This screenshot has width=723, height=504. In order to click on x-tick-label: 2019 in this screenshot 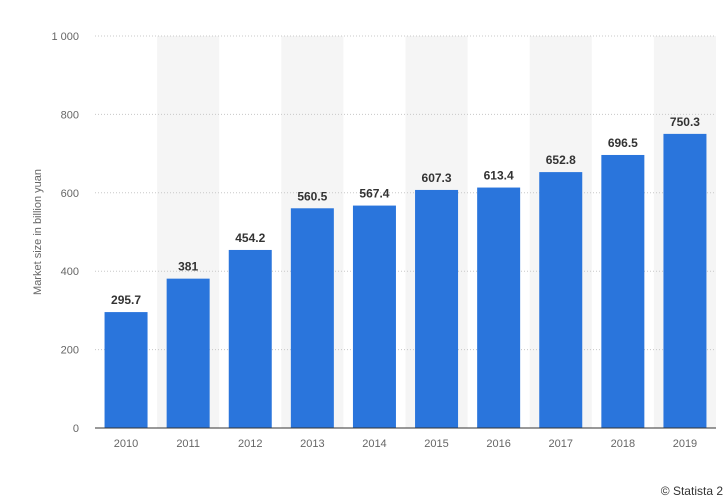, I will do `click(685, 444)`.